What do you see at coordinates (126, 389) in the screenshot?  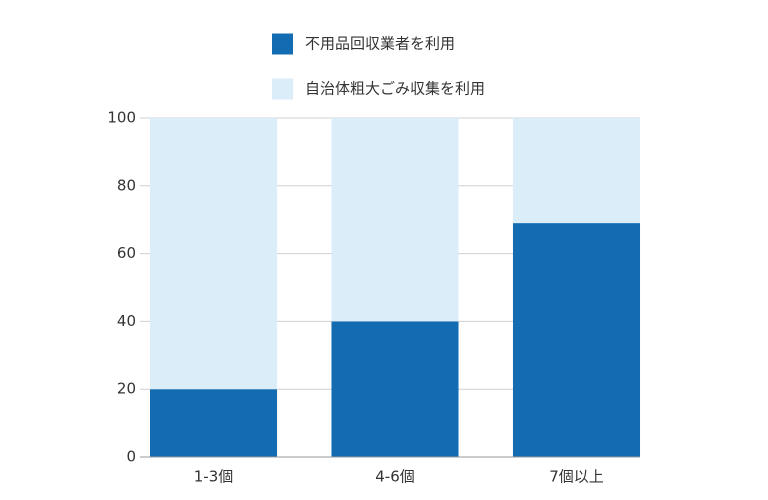 I see `y-tick-label: 20` at bounding box center [126, 389].